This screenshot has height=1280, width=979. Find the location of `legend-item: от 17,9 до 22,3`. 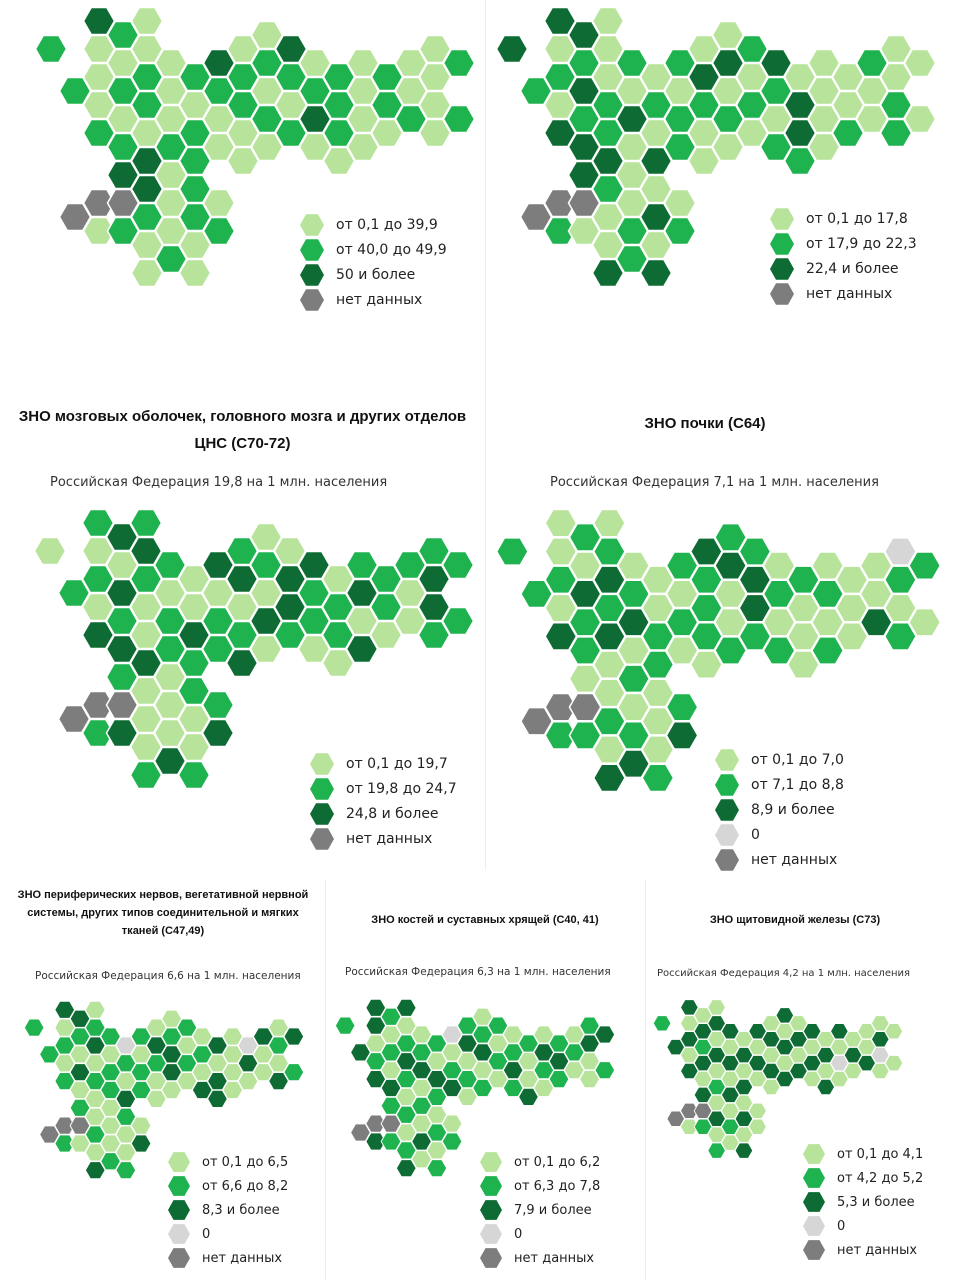

legend-item: от 17,9 до 22,3 is located at coordinates (843, 243).